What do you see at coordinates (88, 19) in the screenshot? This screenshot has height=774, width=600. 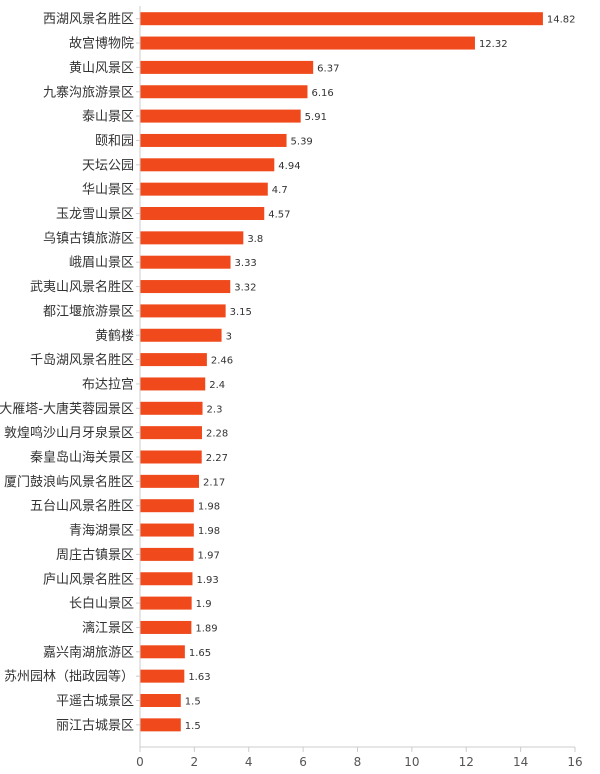 I see `category-label: 西湖风景名胜区` at bounding box center [88, 19].